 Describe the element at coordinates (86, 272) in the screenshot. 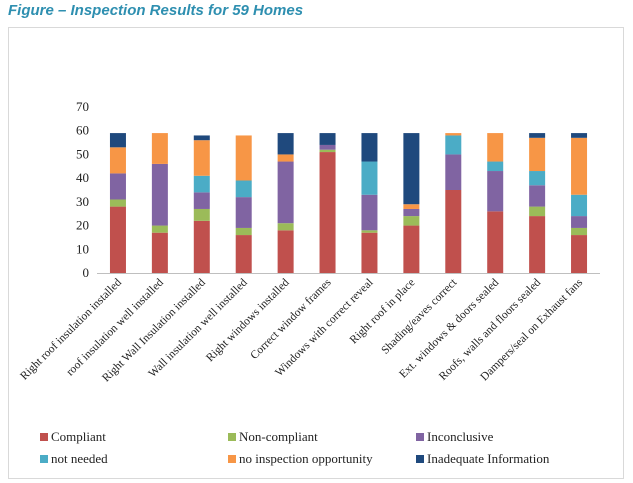

I see `y-tick-label: 0` at that location.